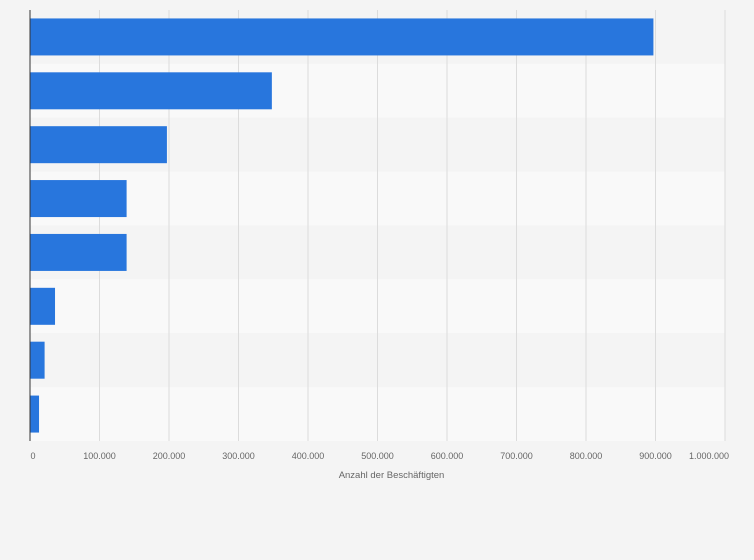 Image resolution: width=754 pixels, height=560 pixels. I want to click on x-tick-label-9: 900.000, so click(655, 456).